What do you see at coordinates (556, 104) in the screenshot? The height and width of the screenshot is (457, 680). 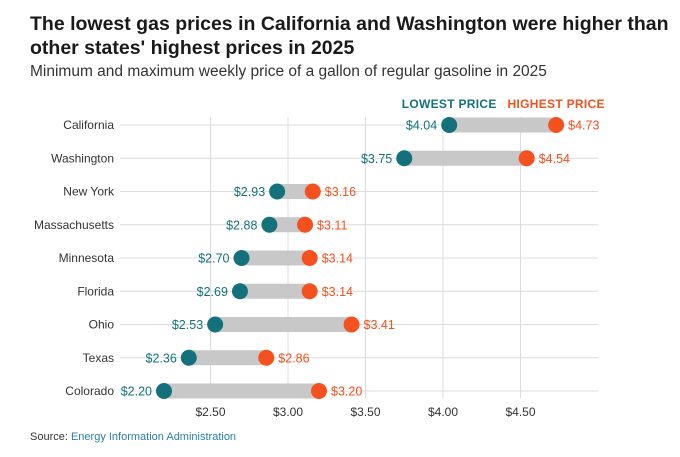 I see `legend-highest: HIGHEST PRICE` at bounding box center [556, 104].